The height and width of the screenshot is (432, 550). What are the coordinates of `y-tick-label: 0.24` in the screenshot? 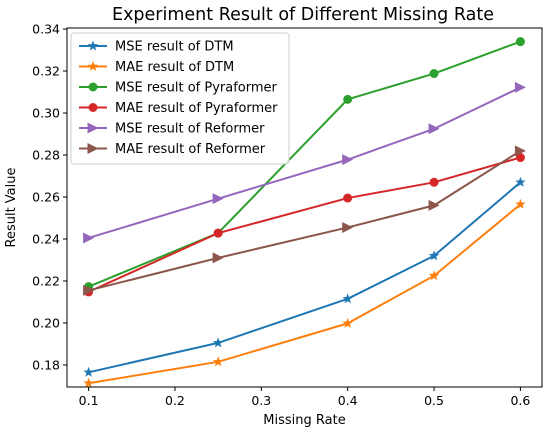 It's located at (46, 238).